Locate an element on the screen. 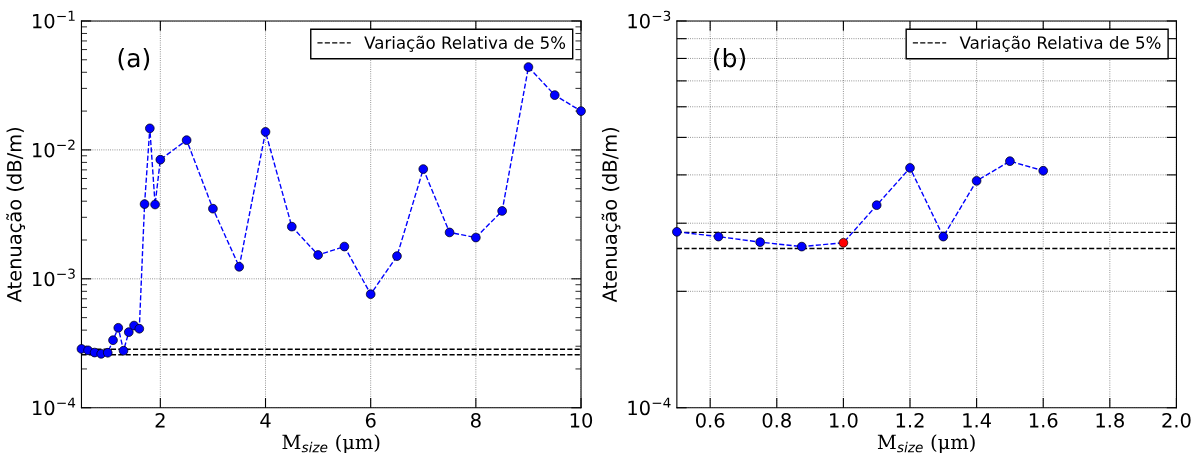 This screenshot has width=1198, height=466. x-tick-label: 1.0 is located at coordinates (844, 420).